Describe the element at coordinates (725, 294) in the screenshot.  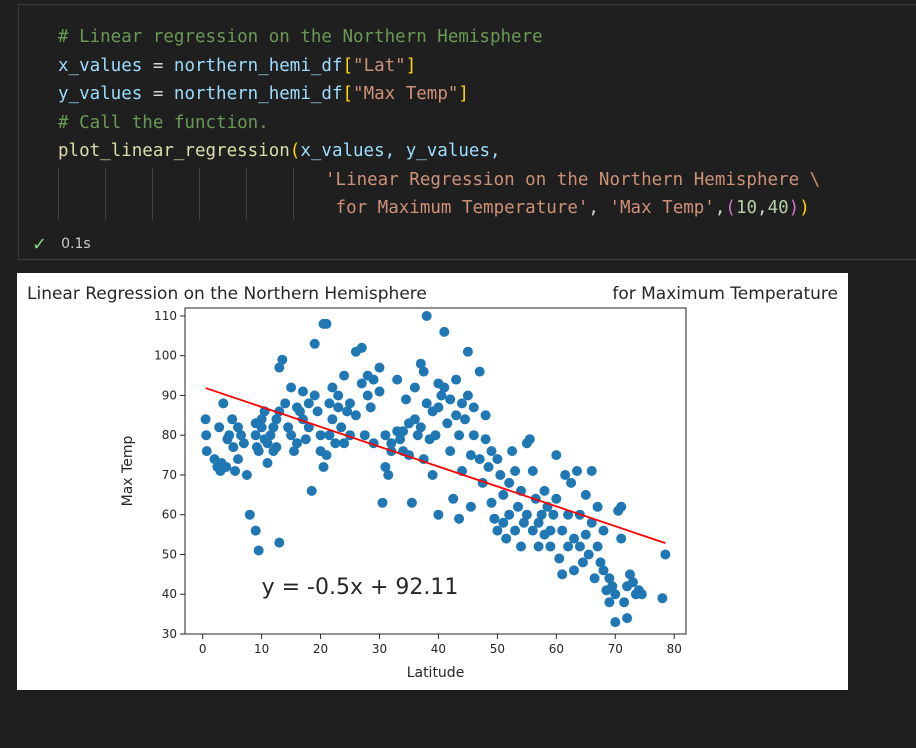
I see `chart-title-right: for Maximum Temperature` at that location.